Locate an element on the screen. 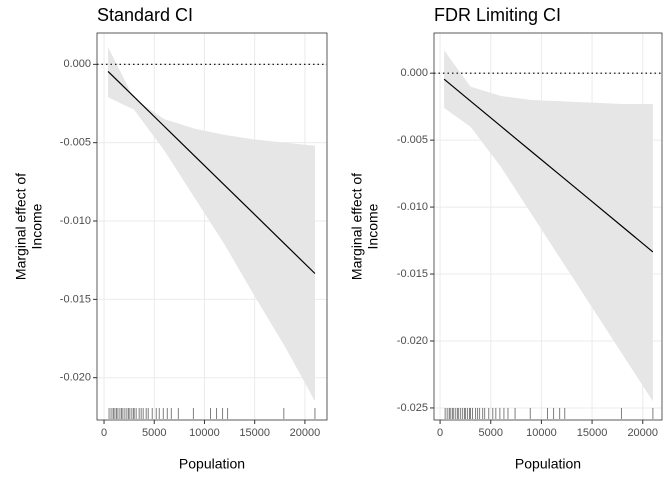  y-tick-label: -0.025 is located at coordinates (412, 408).